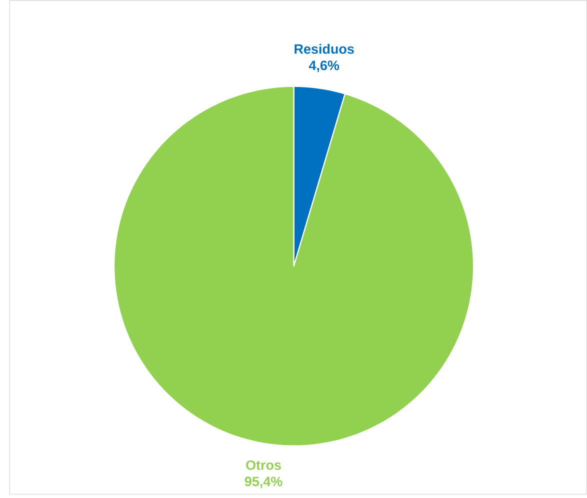  I want to click on data-label: 95,4%, so click(263, 482).